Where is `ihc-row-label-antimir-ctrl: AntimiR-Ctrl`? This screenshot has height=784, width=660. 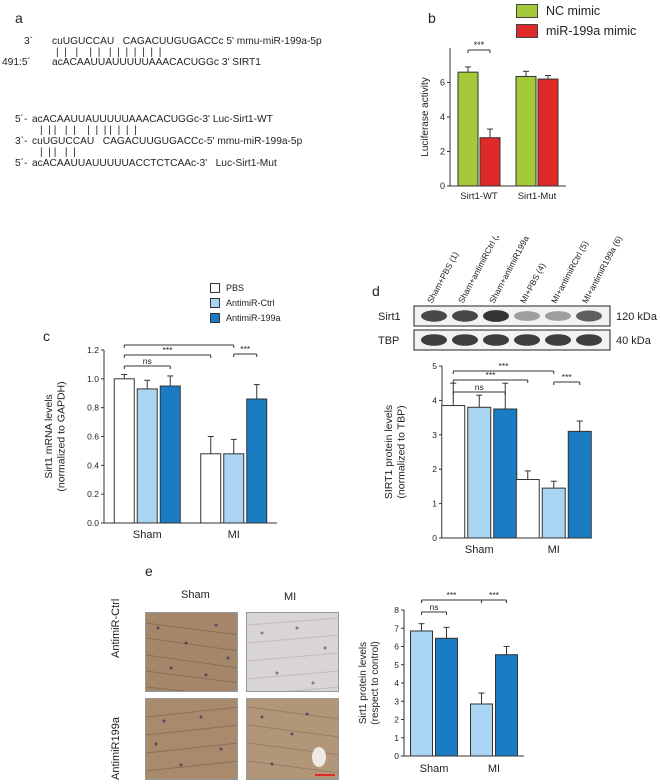
ihc-row-label-antimir-ctrl: AntimiR-Ctrl is located at coordinates (116, 628).